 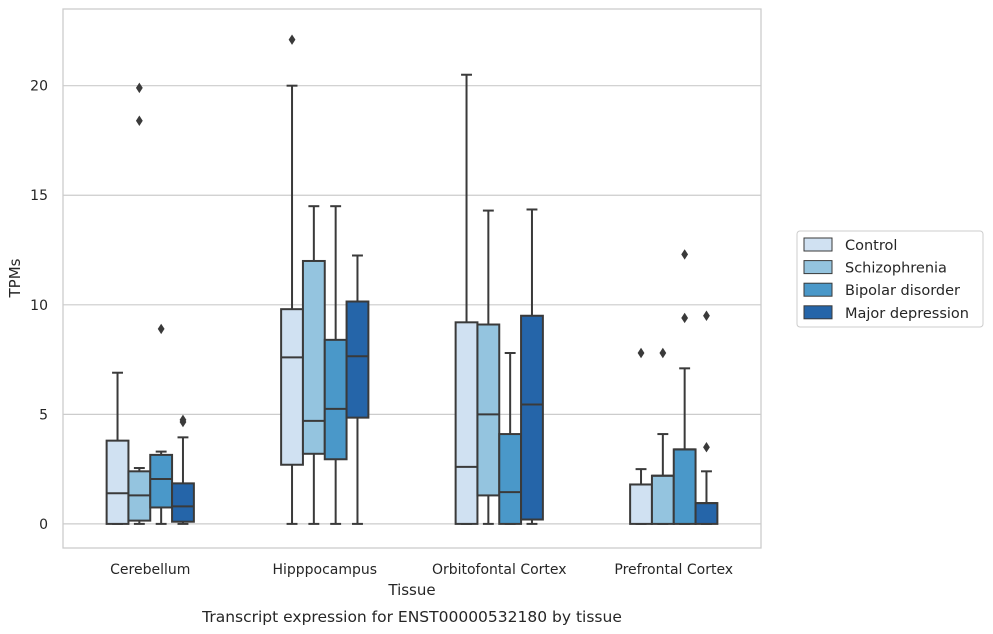 I want to click on y-tick-label: 15, so click(x=39, y=196).